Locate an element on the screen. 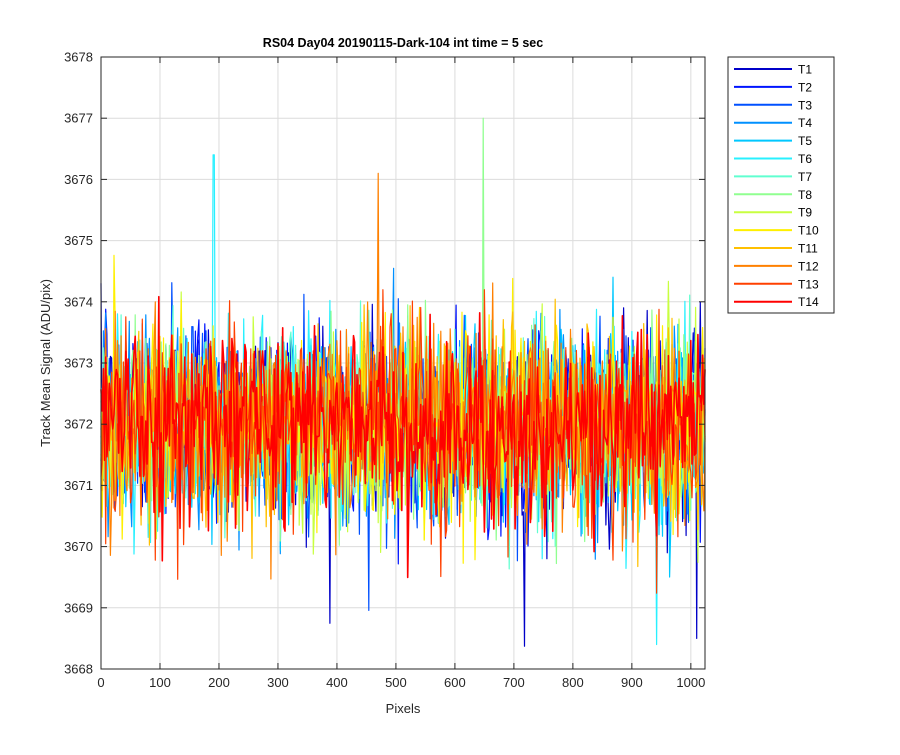 The height and width of the screenshot is (755, 900). legend-label-t14: T14 is located at coordinates (808, 302).